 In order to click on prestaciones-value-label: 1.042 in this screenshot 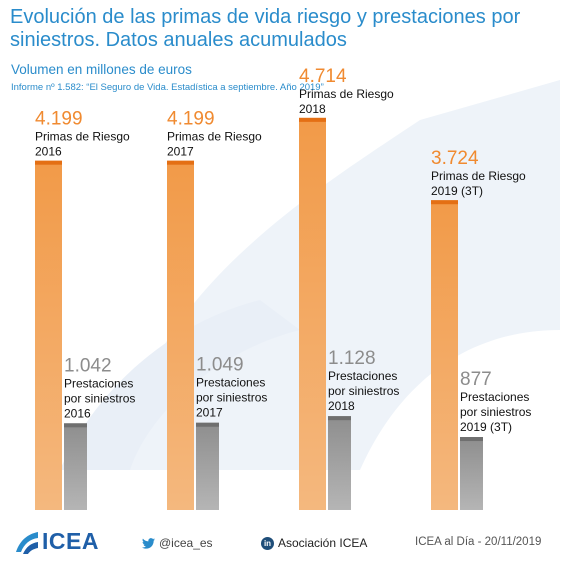, I will do `click(88, 365)`.